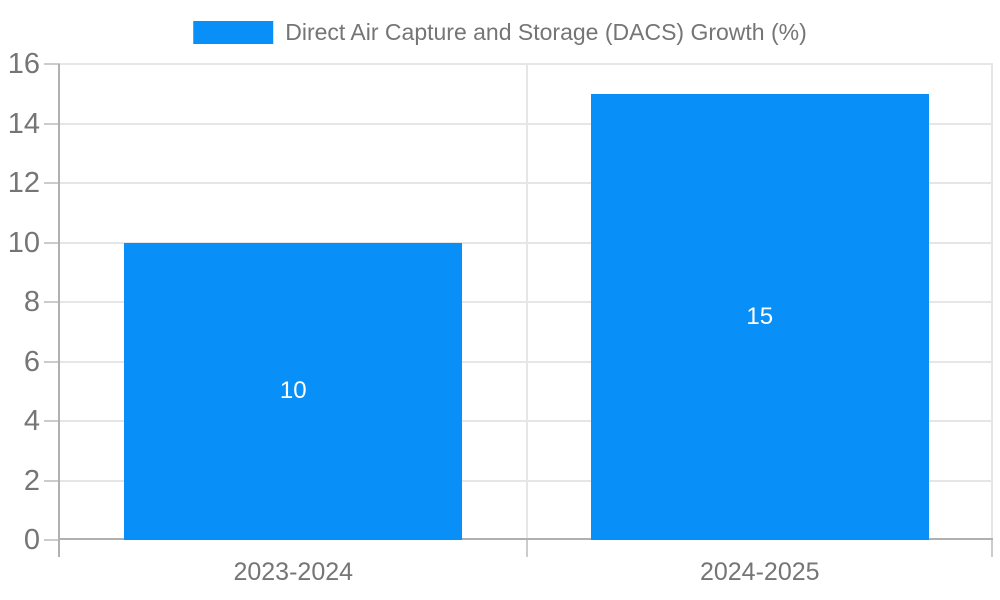  I want to click on gridline-vertical-mid, so click(526, 302).